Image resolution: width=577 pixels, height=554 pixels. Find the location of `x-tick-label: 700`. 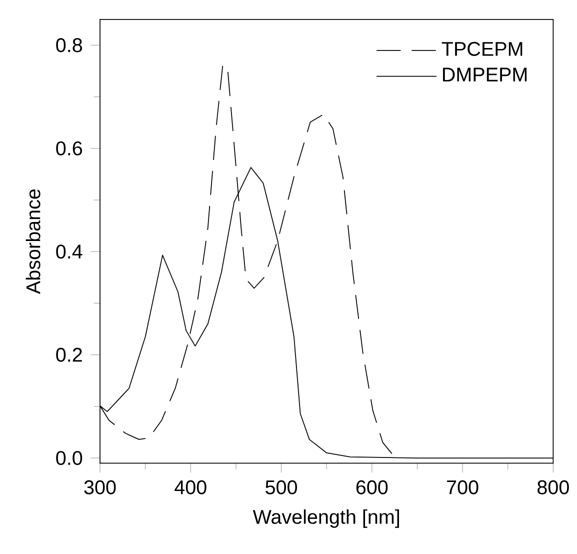

x-tick-label: 700 is located at coordinates (462, 487).